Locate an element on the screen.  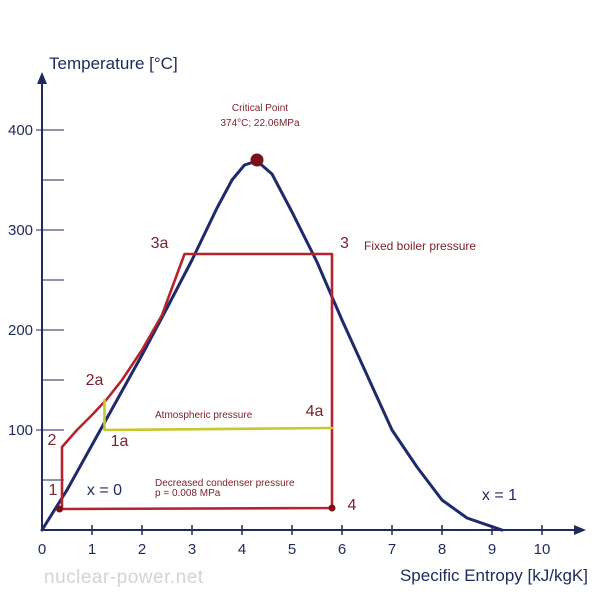
state-point-label-2: 2 is located at coordinates (52, 440).